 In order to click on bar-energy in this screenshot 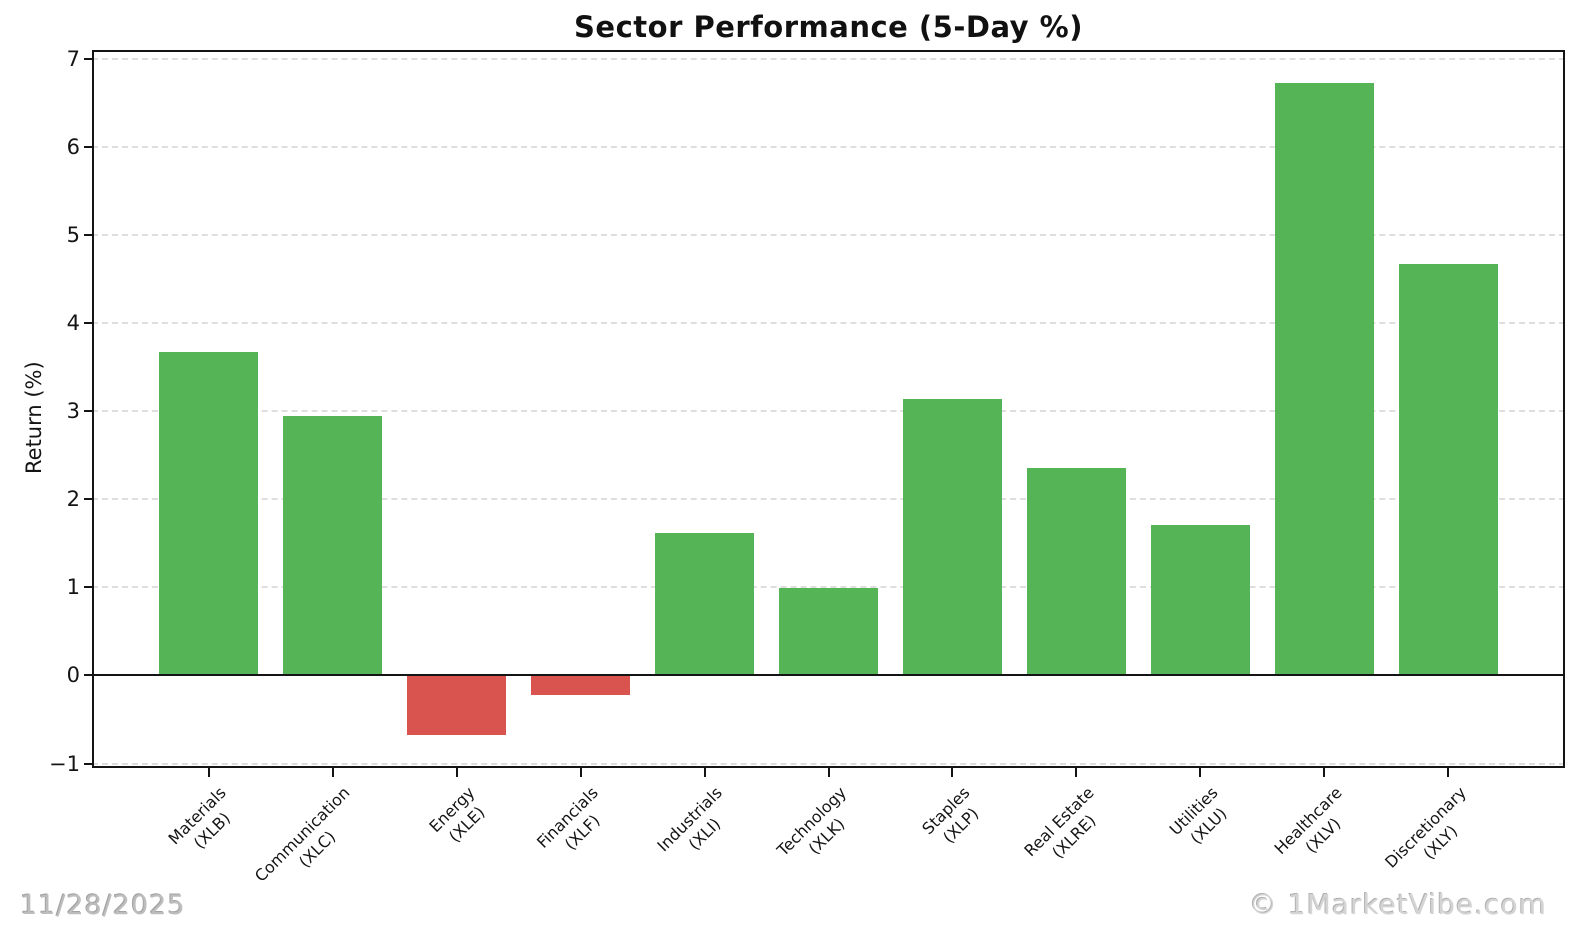, I will do `click(456, 705)`.